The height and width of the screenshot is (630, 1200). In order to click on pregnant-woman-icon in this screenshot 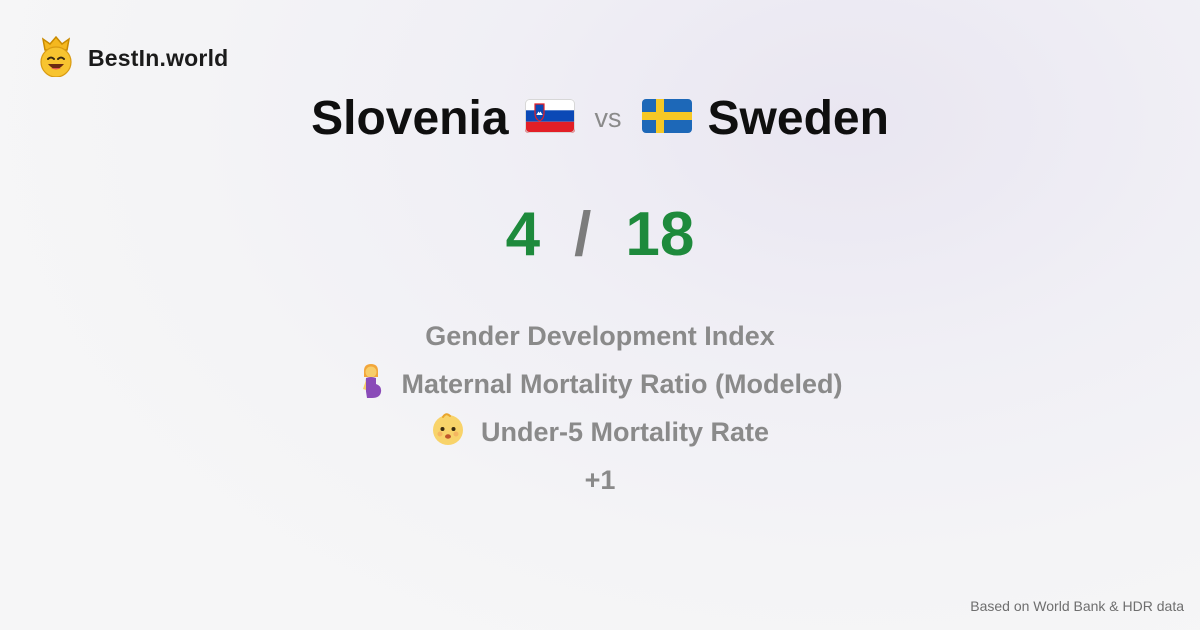, I will do `click(371, 384)`.